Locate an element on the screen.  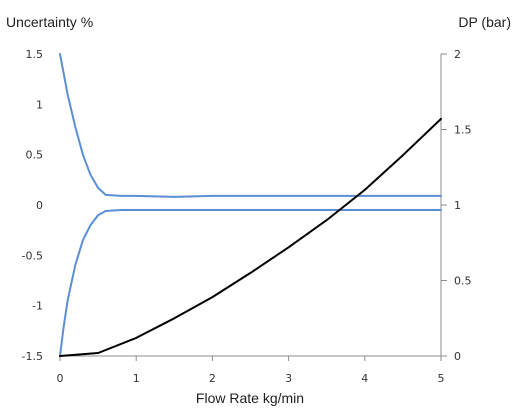
left-tick-label: -0.5 is located at coordinates (32, 255).